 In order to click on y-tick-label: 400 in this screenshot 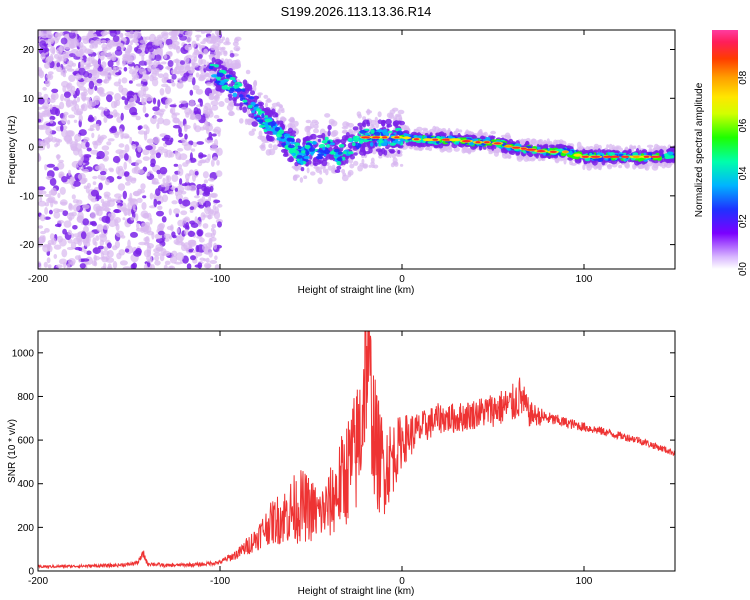, I will do `click(25, 484)`.